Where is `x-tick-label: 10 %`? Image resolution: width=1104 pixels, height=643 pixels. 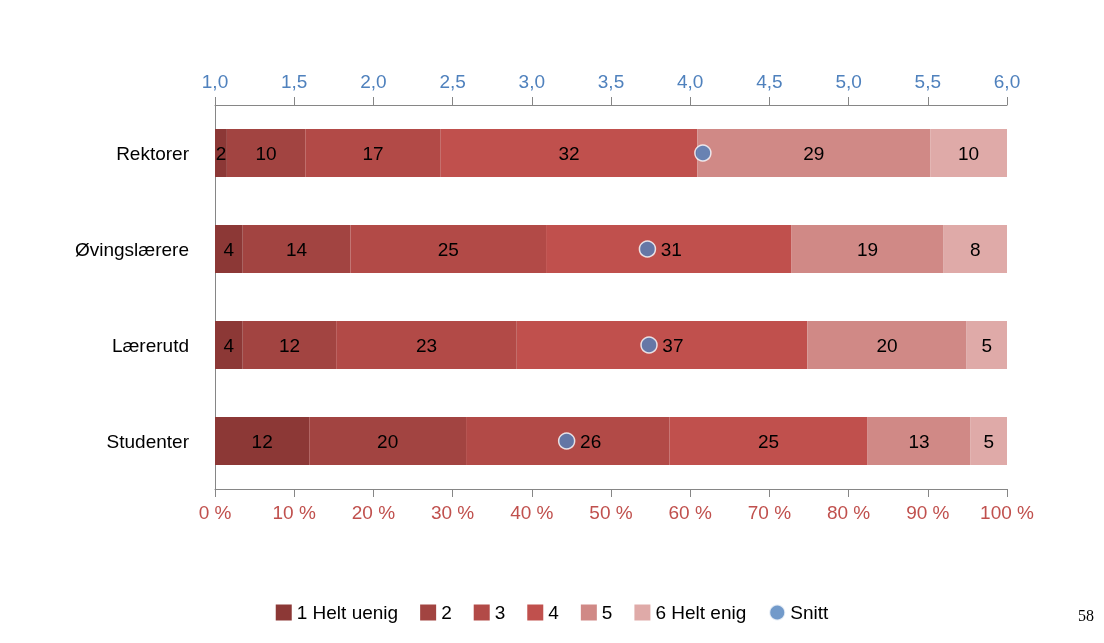 x-tick-label: 10 % is located at coordinates (294, 512).